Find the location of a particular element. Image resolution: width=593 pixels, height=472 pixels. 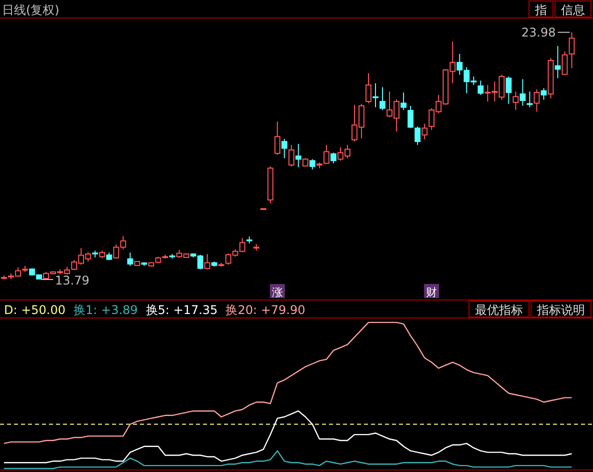

text: 最优指标 is located at coordinates (499, 310).